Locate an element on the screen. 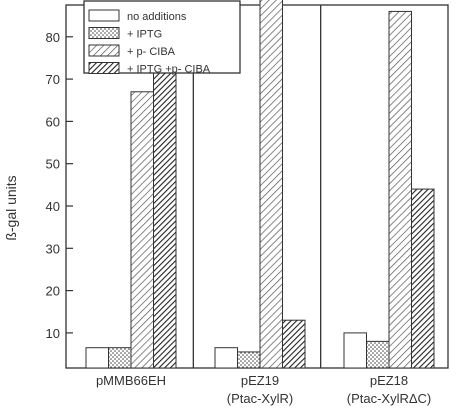 The width and height of the screenshot is (456, 409). y-tick-label: 60 is located at coordinates (53, 121).